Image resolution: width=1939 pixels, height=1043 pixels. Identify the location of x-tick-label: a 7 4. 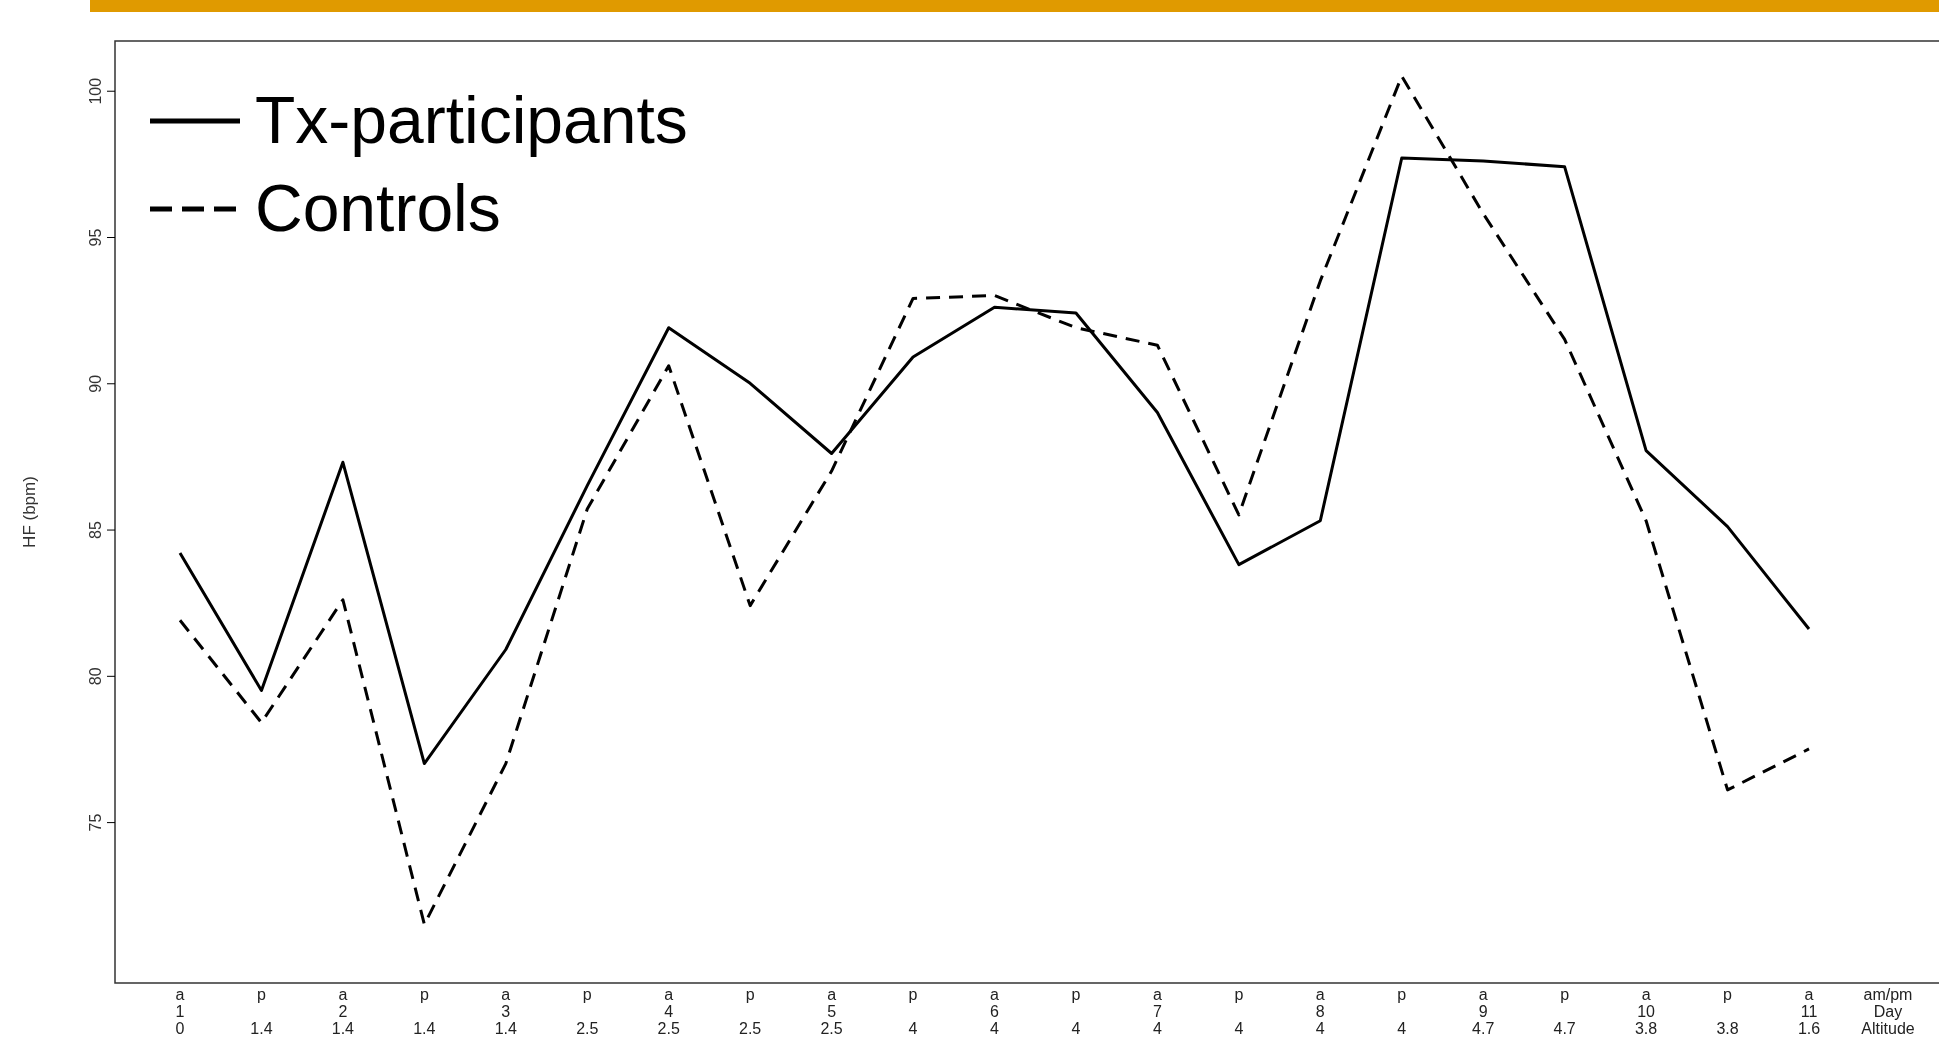
(1157, 1011).